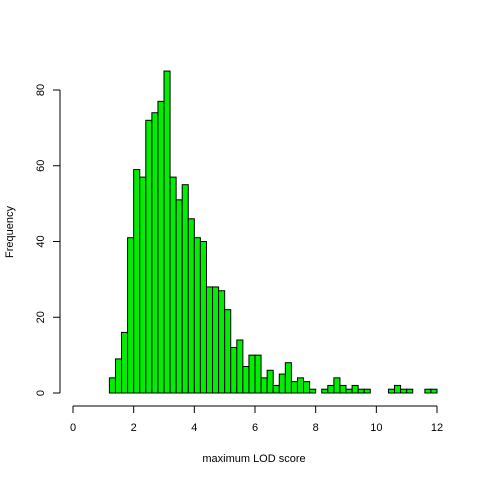  Describe the element at coordinates (437, 428) in the screenshot. I see `x-tick-label: 12` at that location.